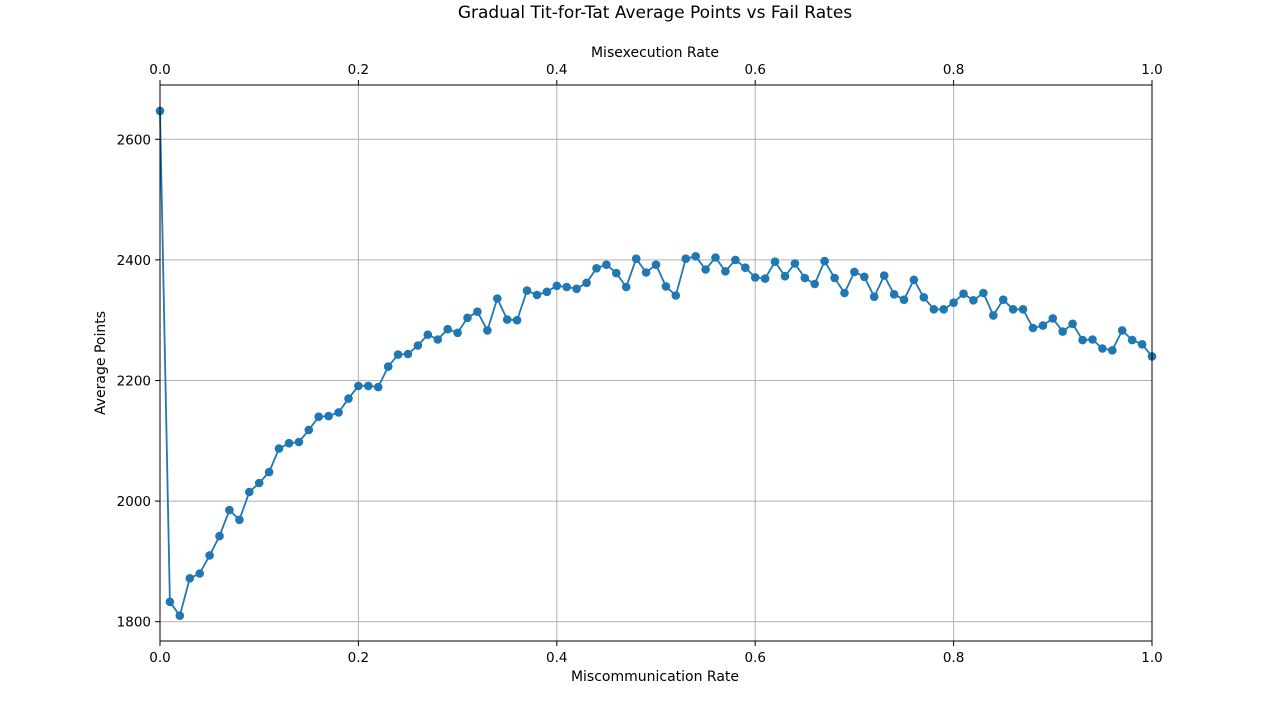 Image resolution: width=1280 pixels, height=719 pixels. I want to click on y-tick-label: 1800, so click(134, 623).